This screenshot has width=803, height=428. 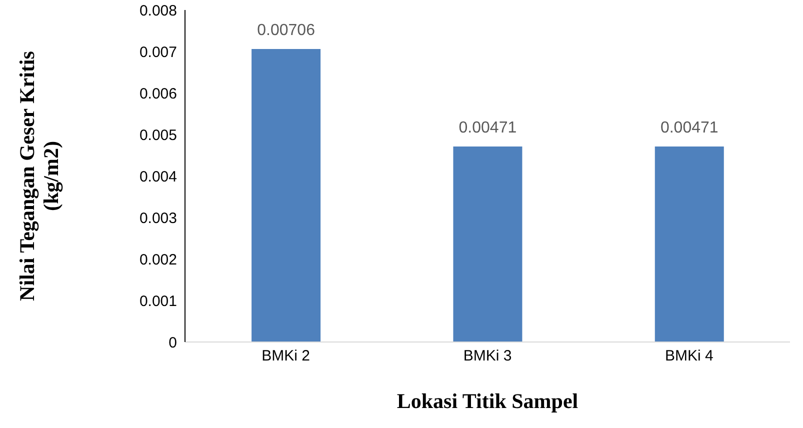 What do you see at coordinates (158, 301) in the screenshot?
I see `y-tick-label: 0.001` at bounding box center [158, 301].